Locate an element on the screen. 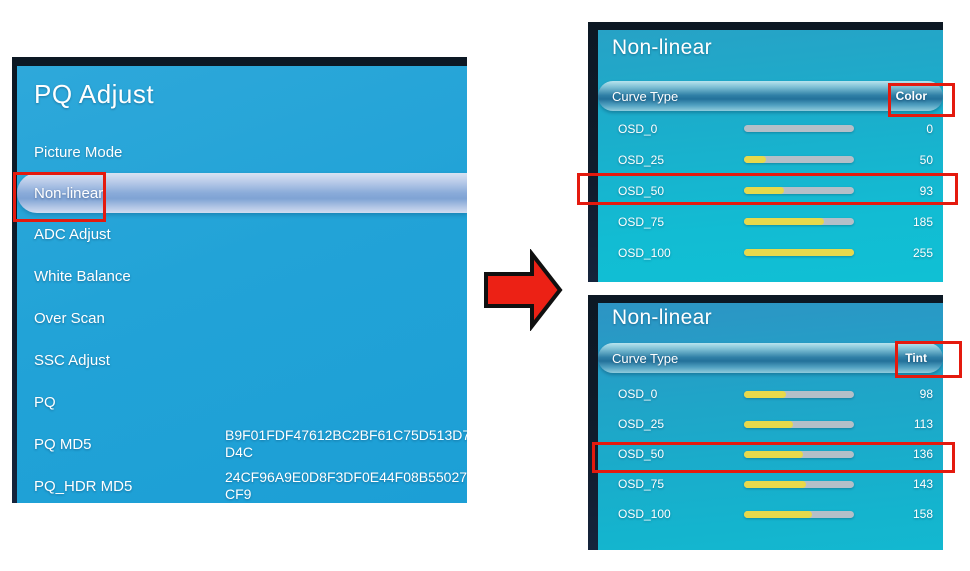 Image resolution: width=970 pixels, height=571 pixels. osd-rows: OSD_0 98 OSD_25 113 OSD_50 136 OSD_75 is located at coordinates (770, 454).